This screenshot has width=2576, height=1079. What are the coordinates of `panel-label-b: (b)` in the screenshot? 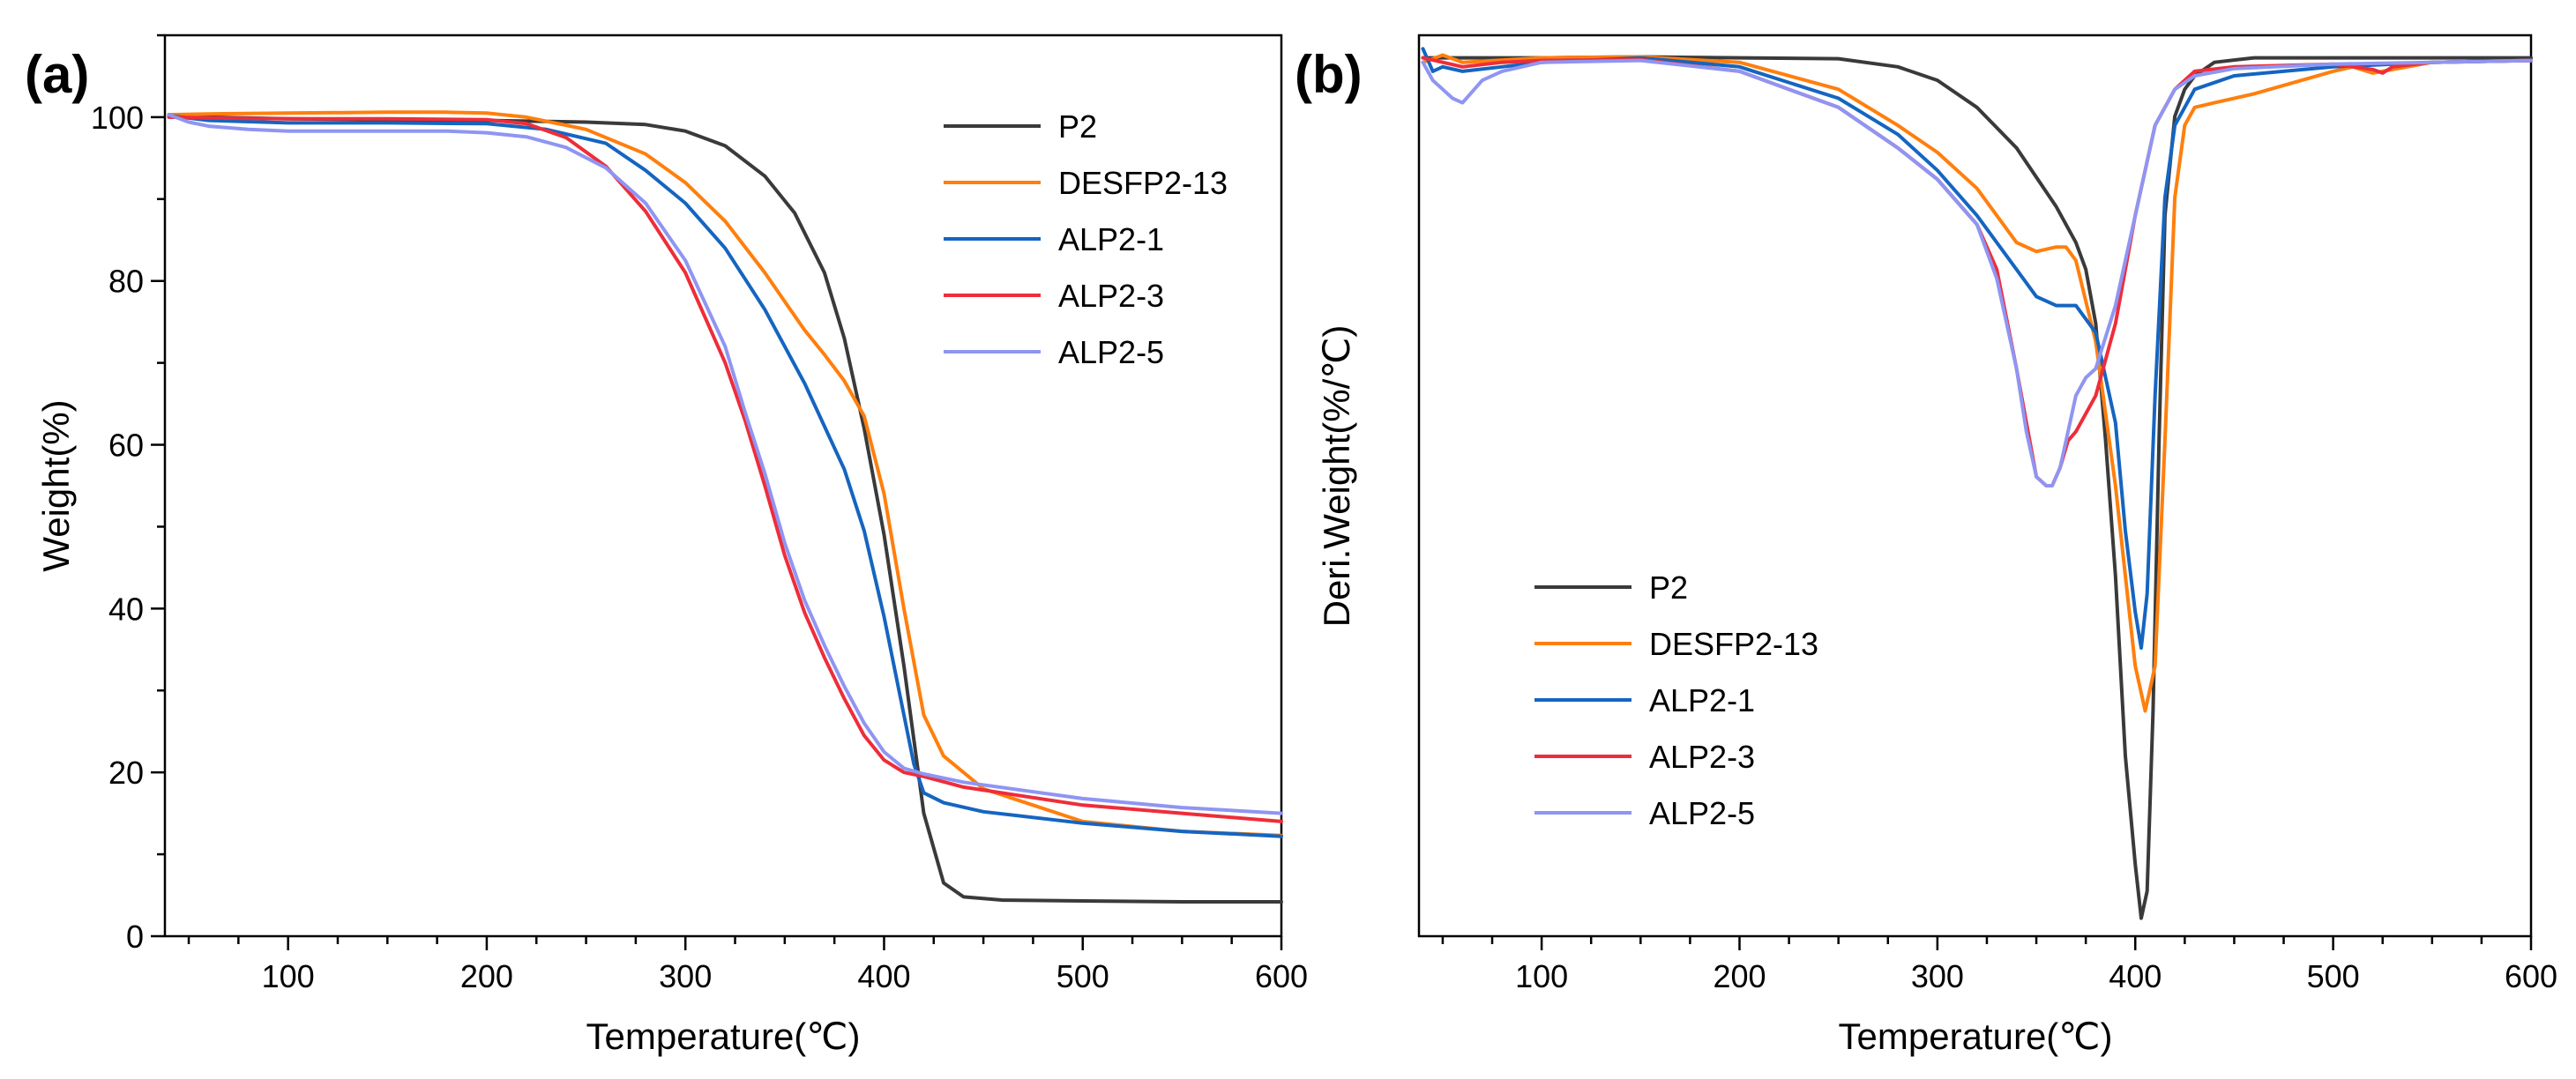 It's located at (1329, 74).